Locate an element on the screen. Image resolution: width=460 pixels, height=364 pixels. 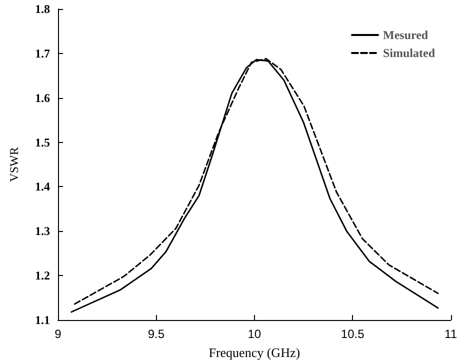
y-tick-label: 1.1 is located at coordinates (42, 320).